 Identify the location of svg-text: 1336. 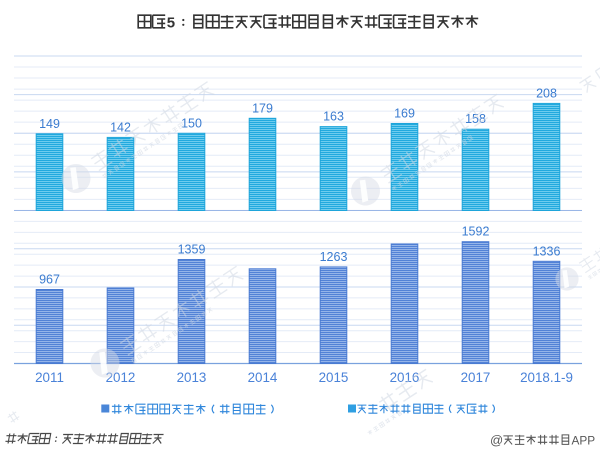
(547, 251).